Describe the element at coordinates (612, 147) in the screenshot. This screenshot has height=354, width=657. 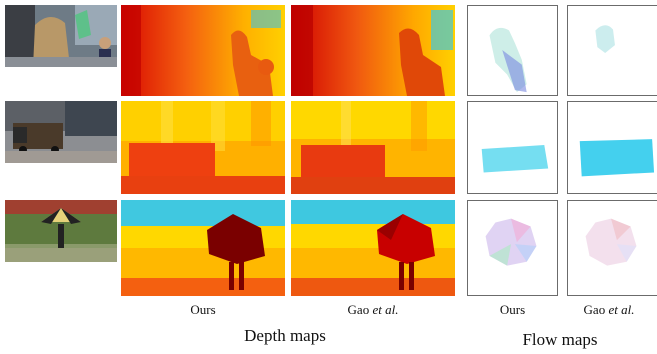
I see `flow-gao-row2` at that location.